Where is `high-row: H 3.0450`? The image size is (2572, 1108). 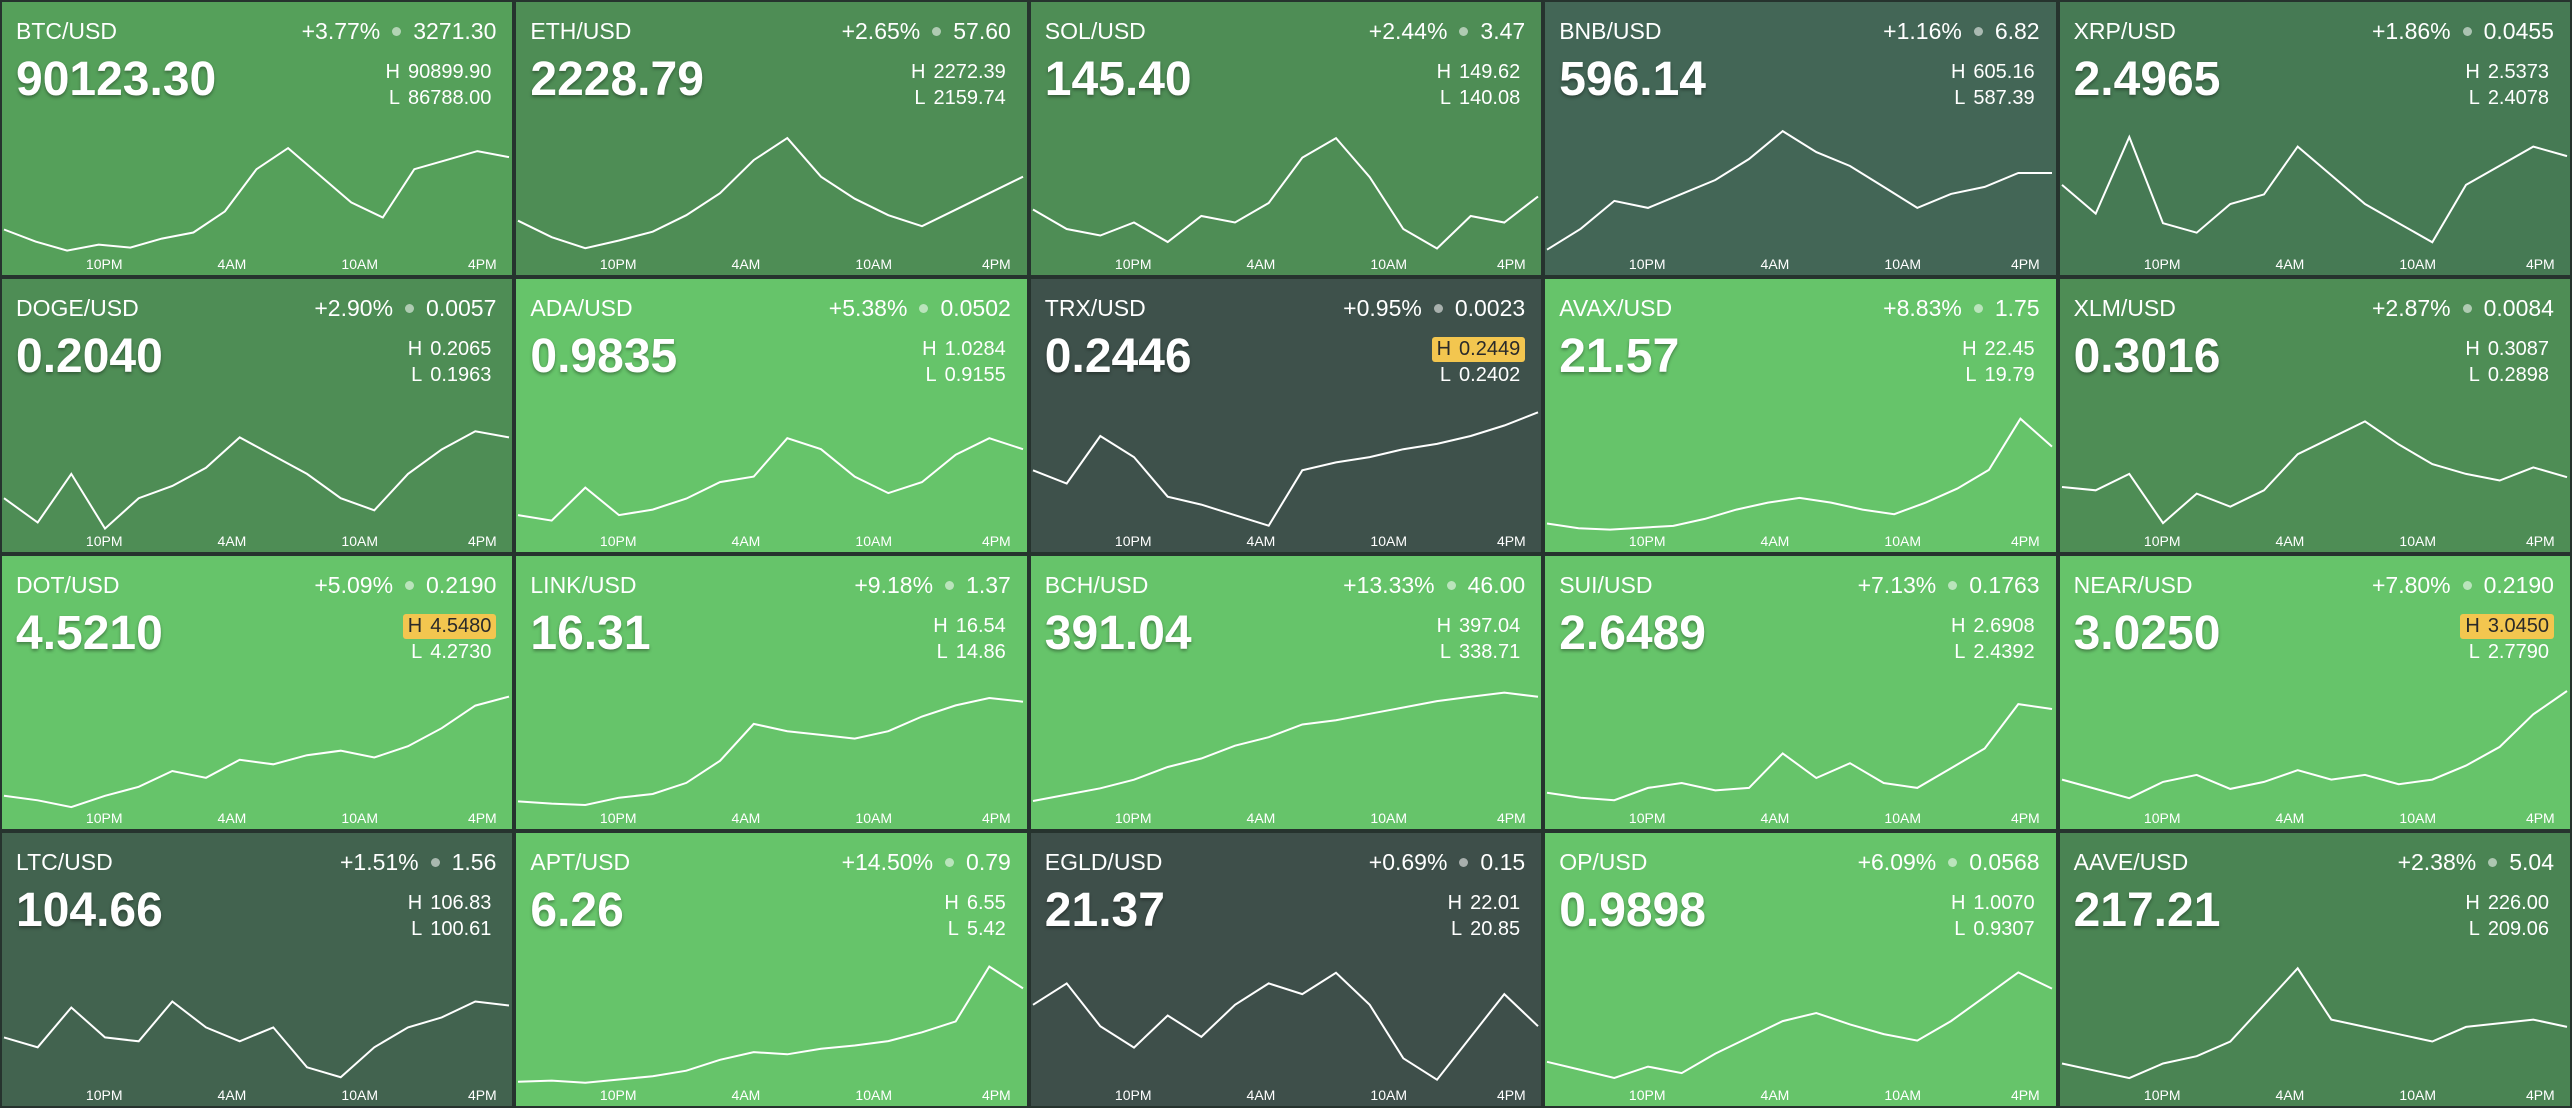
high-row: H 3.0450 is located at coordinates (2507, 626).